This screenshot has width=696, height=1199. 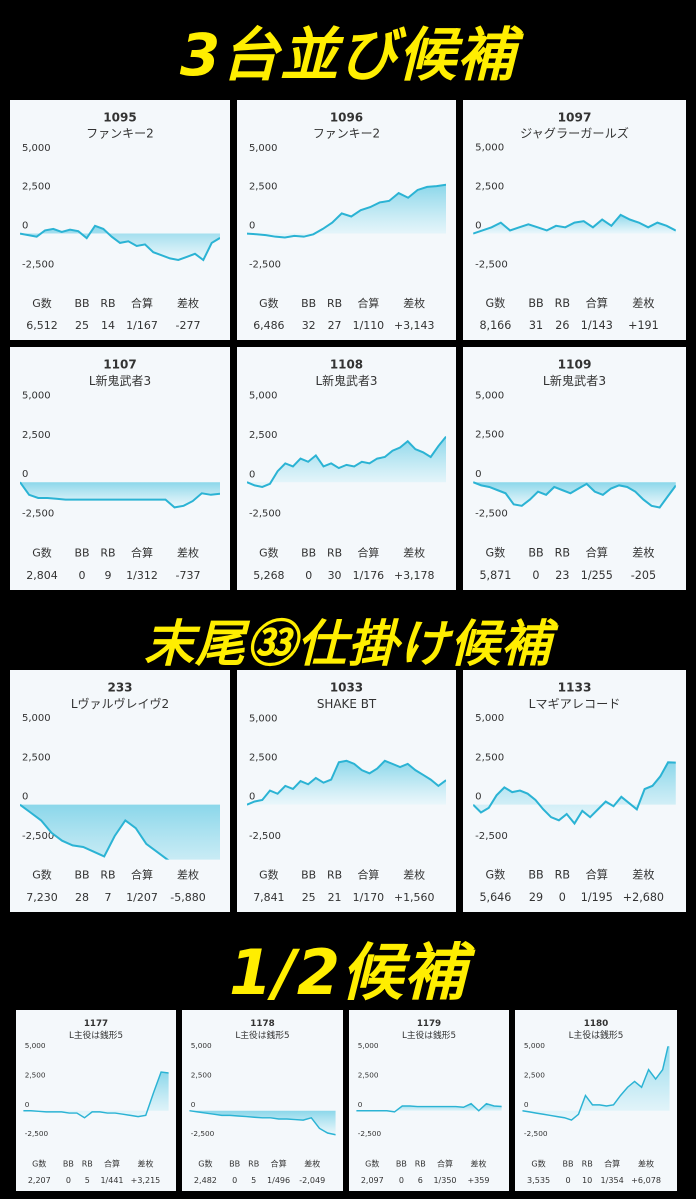 I want to click on stat-value: 7,230, so click(x=42, y=897).